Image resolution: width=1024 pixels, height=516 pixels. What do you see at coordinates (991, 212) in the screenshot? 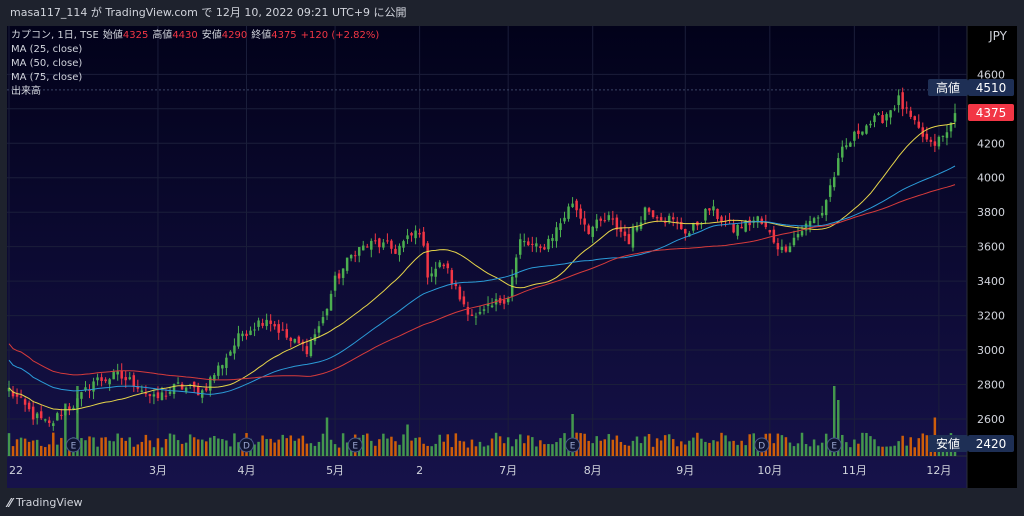
I see `price-tick-label: 3800` at bounding box center [991, 212].